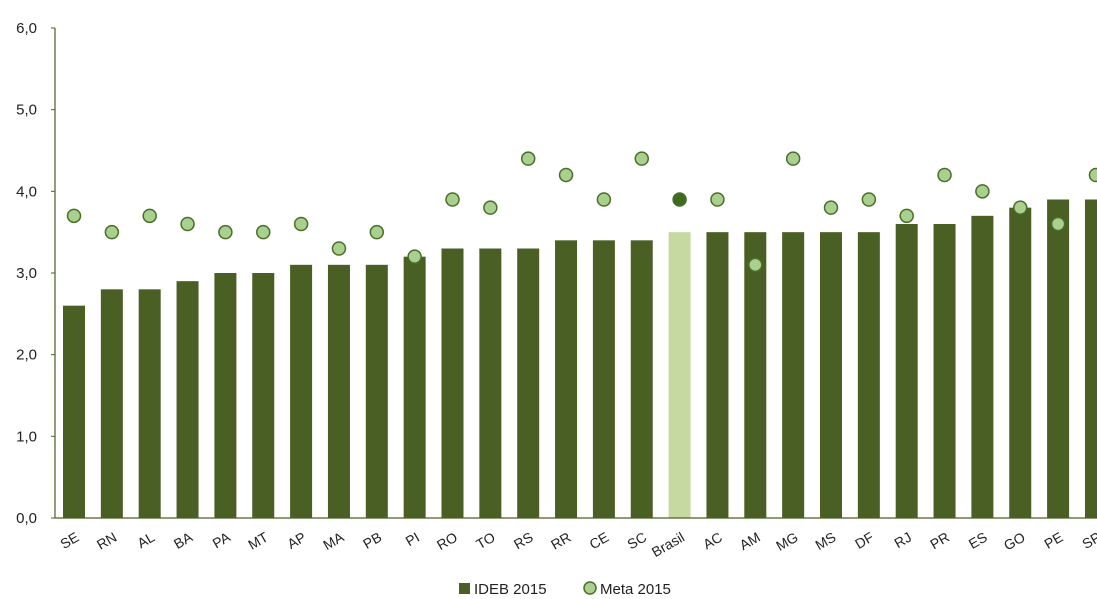 The height and width of the screenshot is (599, 1097). What do you see at coordinates (944, 175) in the screenshot?
I see `meta-point-pr` at bounding box center [944, 175].